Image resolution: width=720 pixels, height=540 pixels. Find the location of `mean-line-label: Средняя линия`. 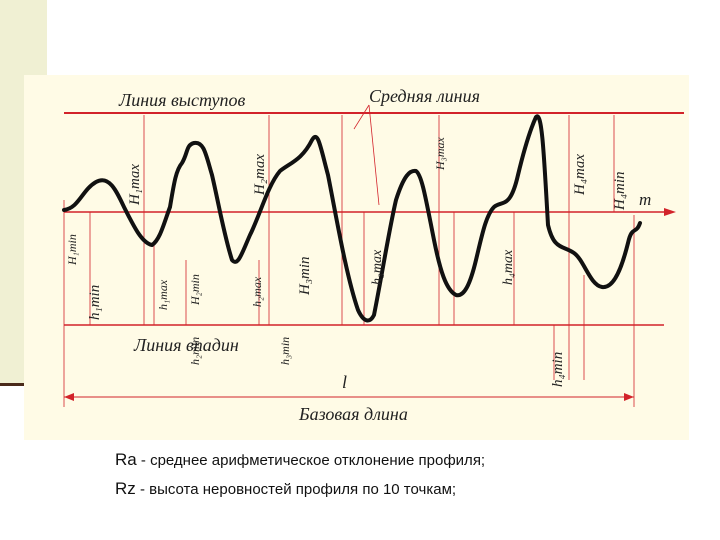

mean-line-label: Средняя линия is located at coordinates (424, 96).